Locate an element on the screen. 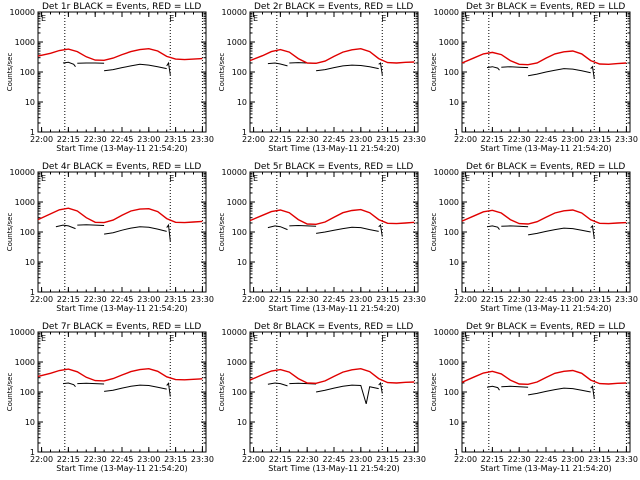  panel-title: Det 4r BLACK = Events, RED = LLD is located at coordinates (121, 167).